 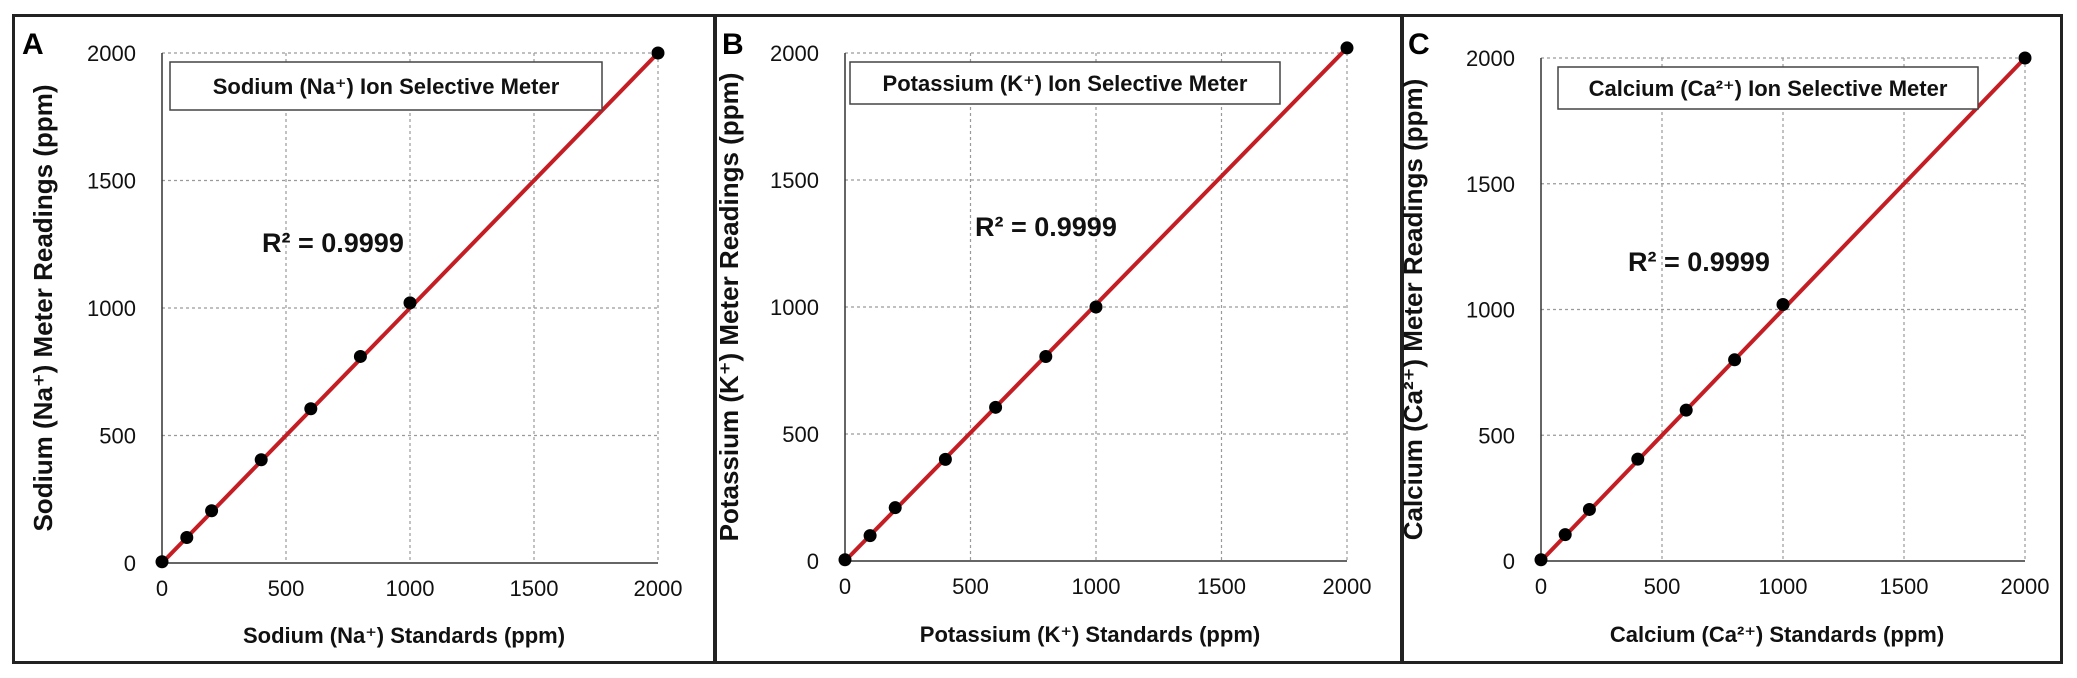 What do you see at coordinates (43, 307) in the screenshot?
I see `y-axis-label: Sodium (Na⁺) Meter Readings (ppm)` at bounding box center [43, 307].